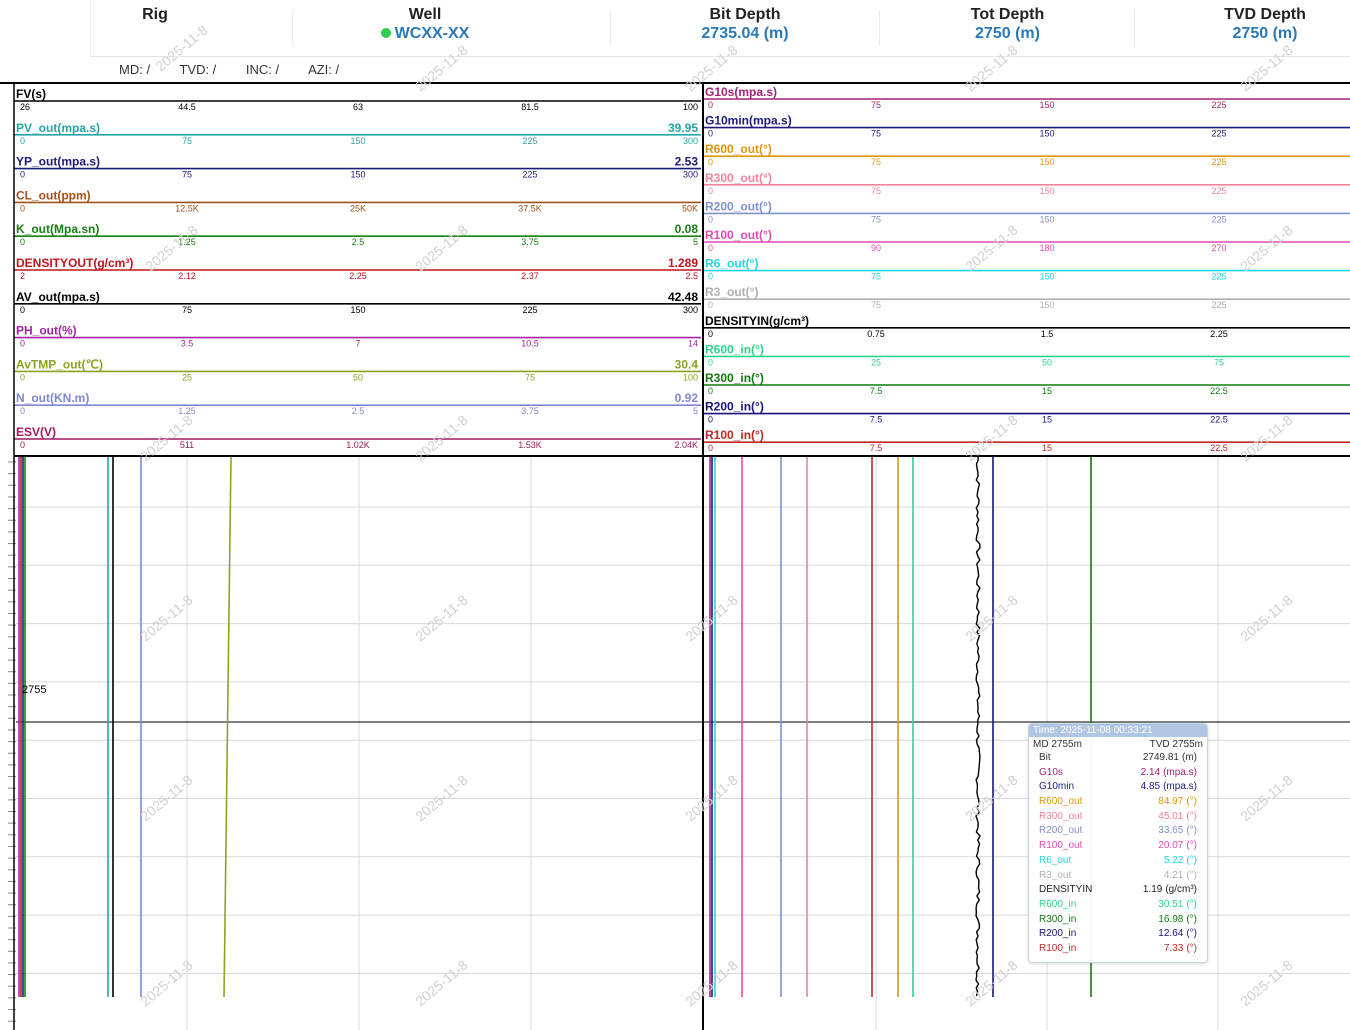  I want to click on md-readout: MD: /, so click(135, 69).